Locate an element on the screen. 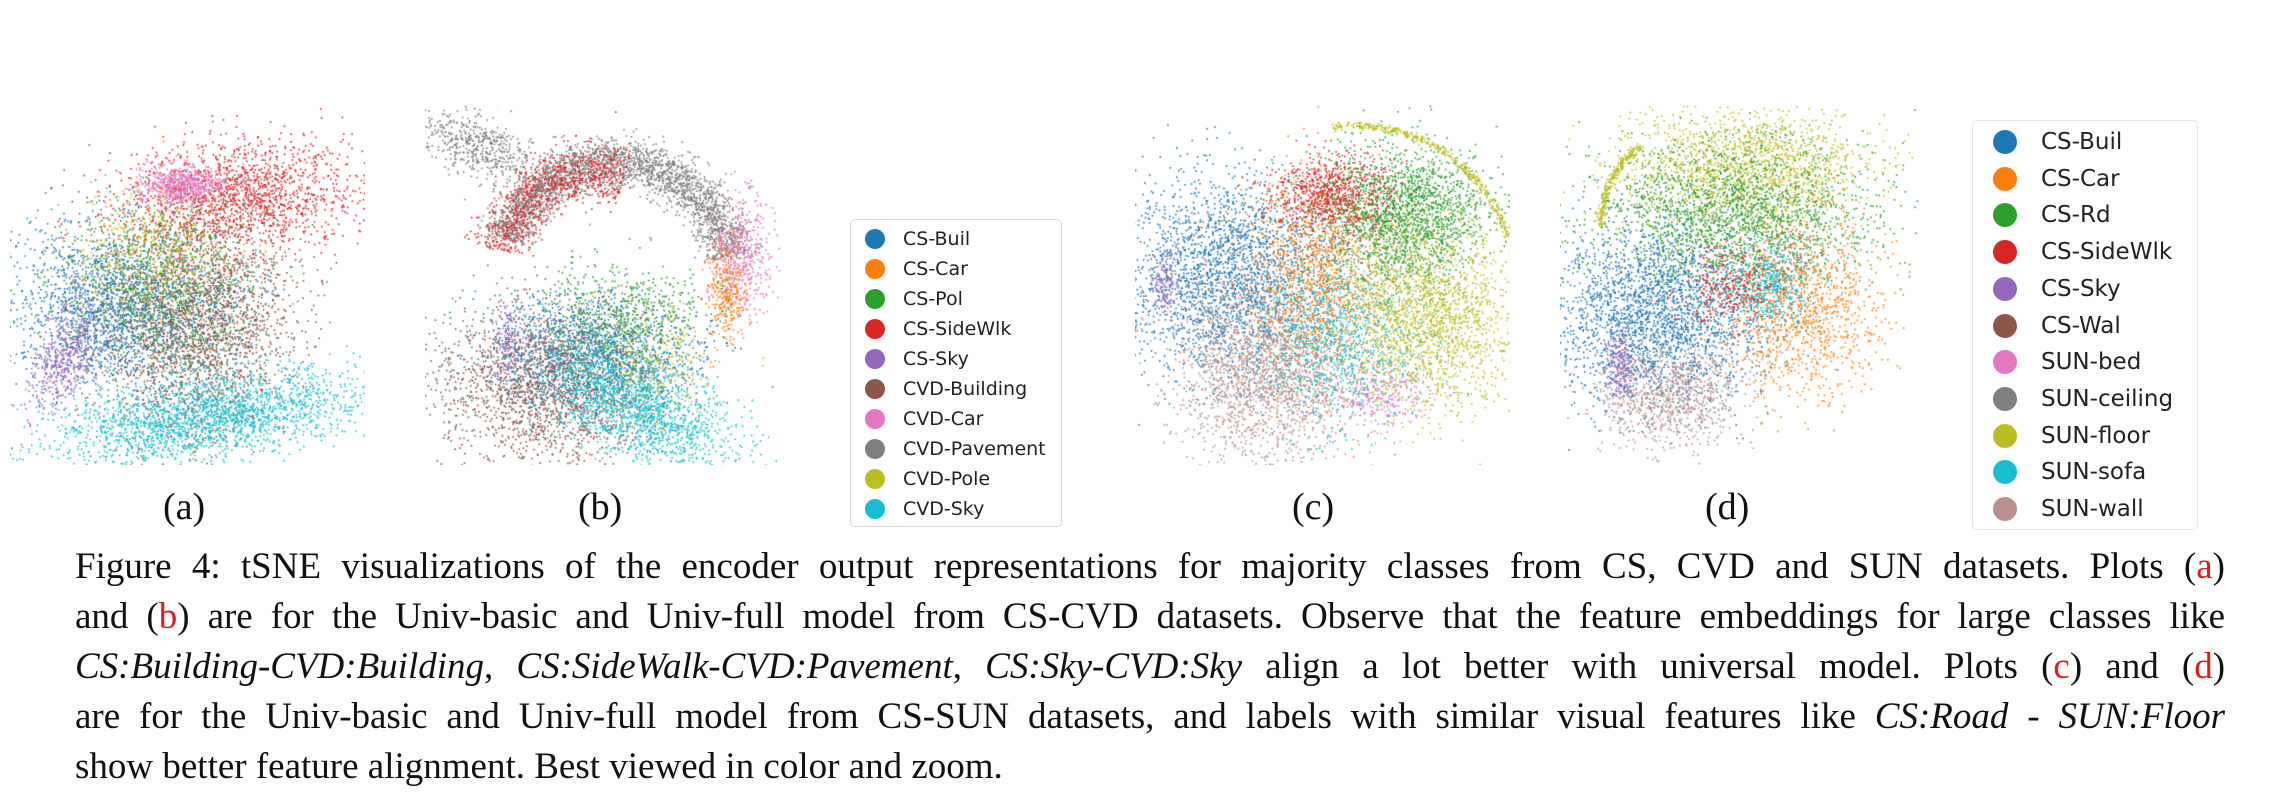  caption-text: ) and ( is located at coordinates (2132, 666).